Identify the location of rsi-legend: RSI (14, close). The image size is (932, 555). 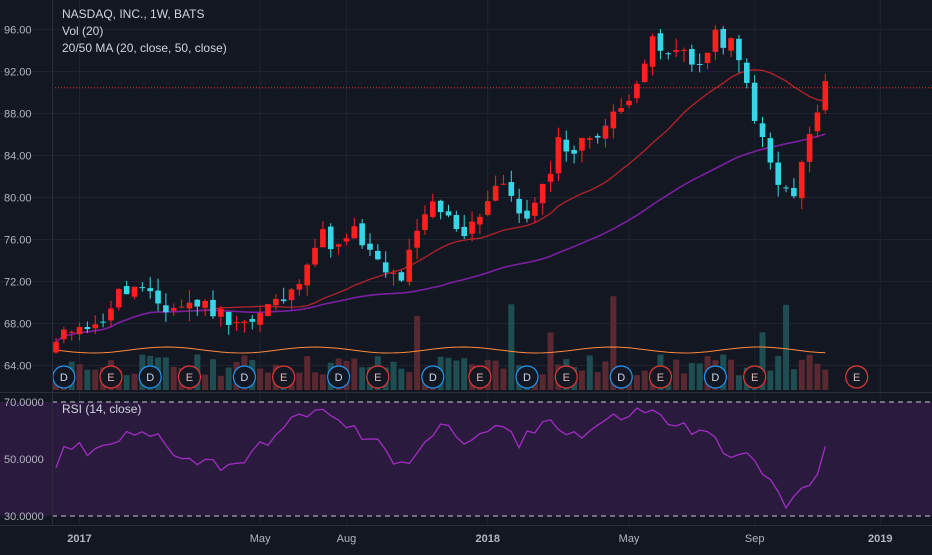
(102, 409).